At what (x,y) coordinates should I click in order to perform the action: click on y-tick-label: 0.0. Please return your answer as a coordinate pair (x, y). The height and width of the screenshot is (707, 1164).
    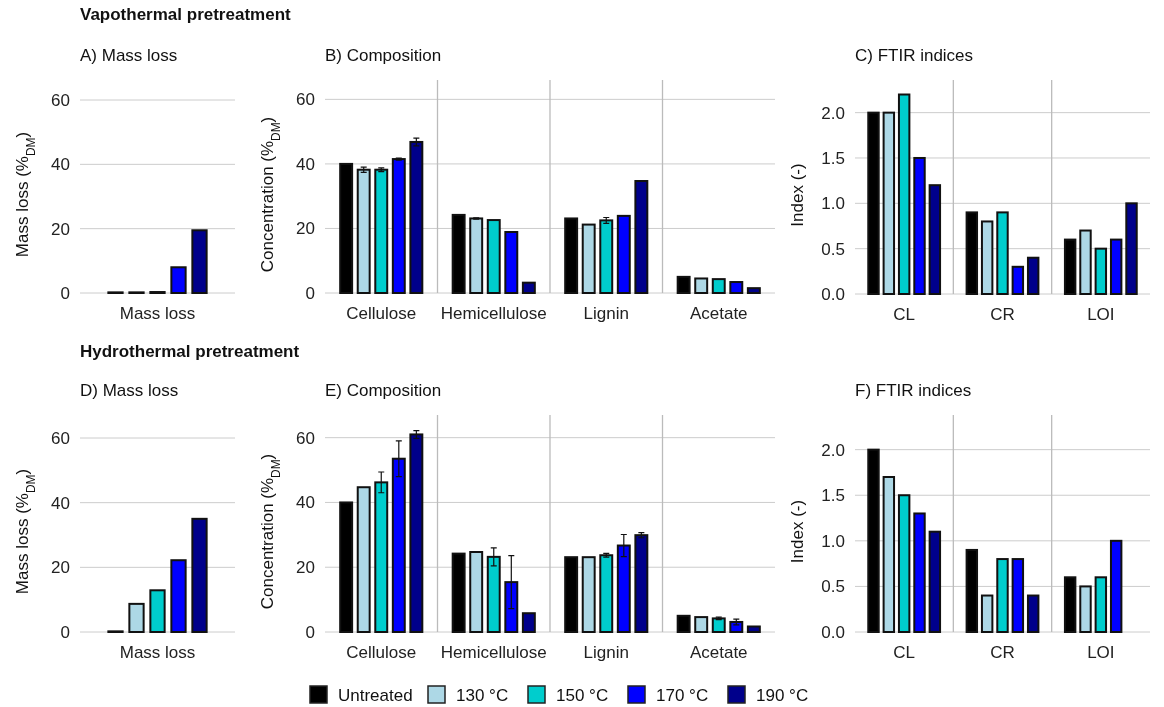
    Looking at the image, I should click on (833, 632).